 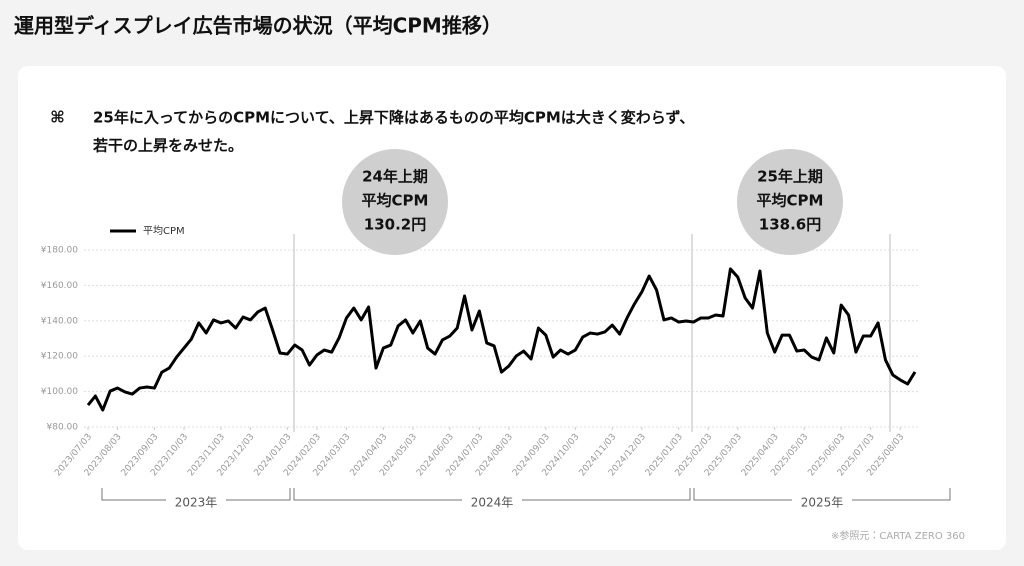 I want to click on y-tick-label: ¥120.00, so click(x=59, y=357).